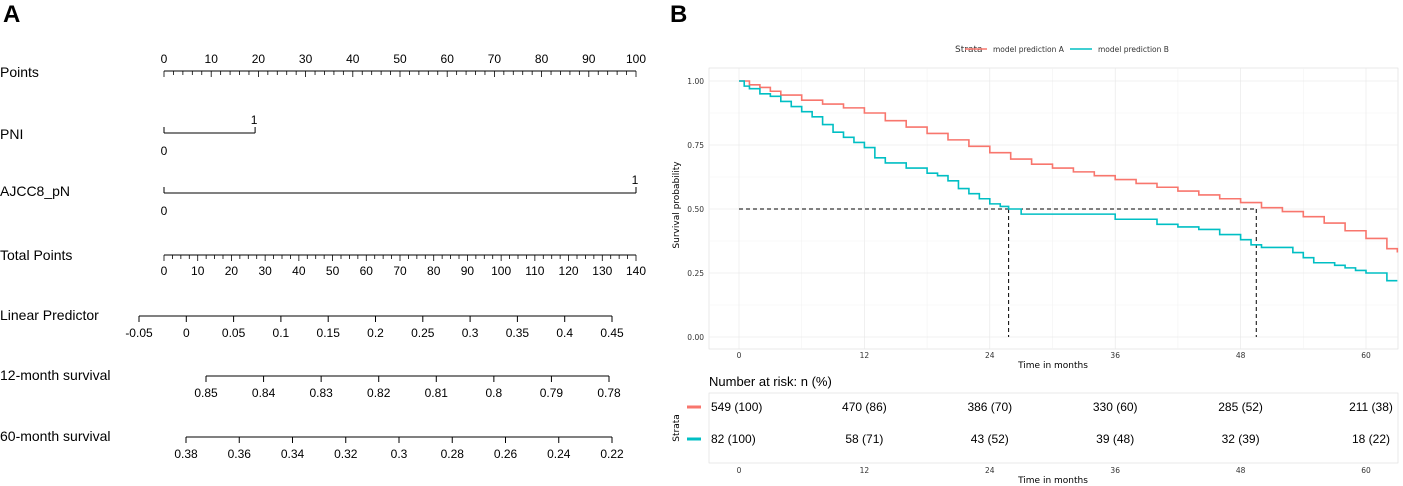 This screenshot has height=486, width=1403. I want to click on total-points-tick-label: 80, so click(434, 271).